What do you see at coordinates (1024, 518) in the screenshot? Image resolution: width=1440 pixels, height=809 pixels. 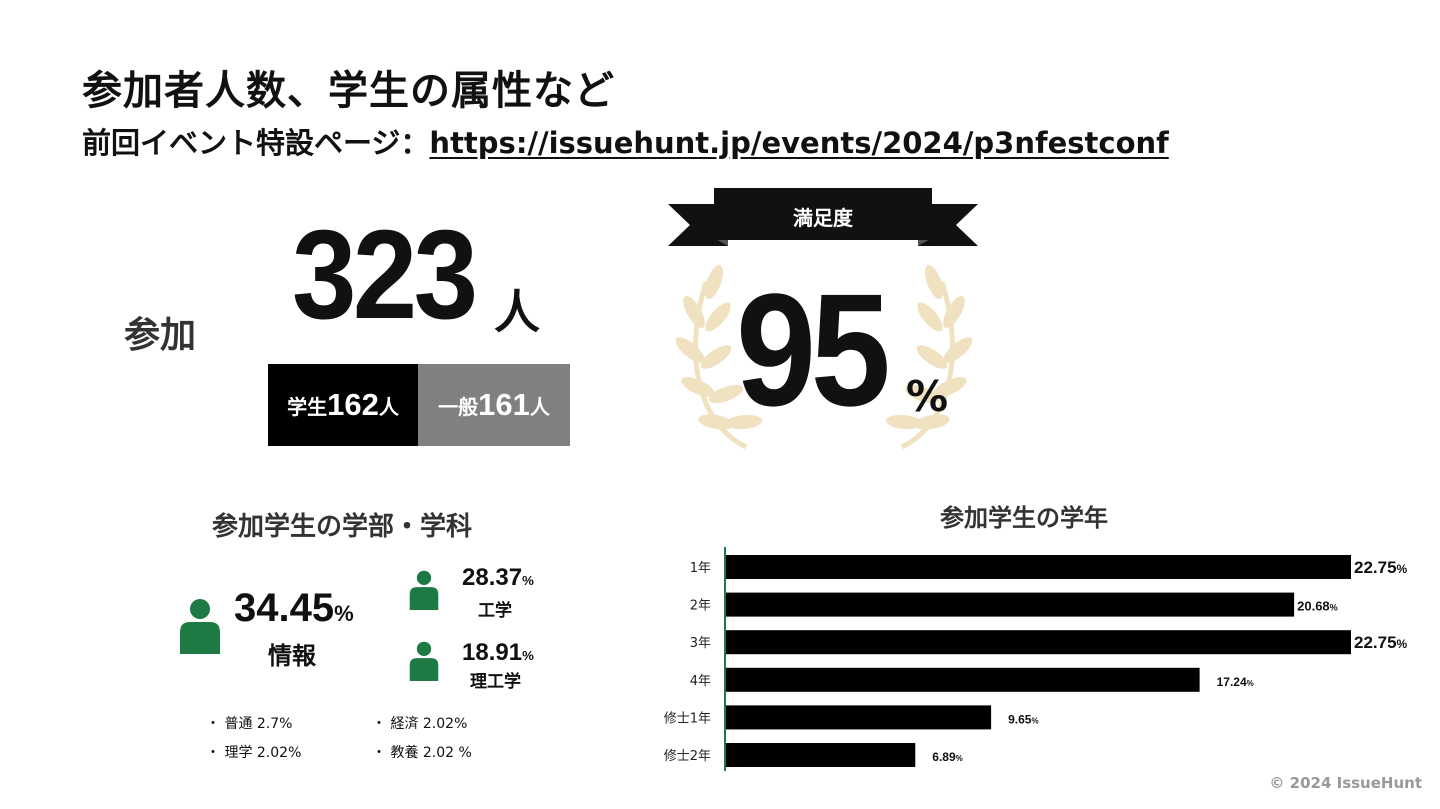 I see `grade-section-title: 参加学生の学年` at bounding box center [1024, 518].